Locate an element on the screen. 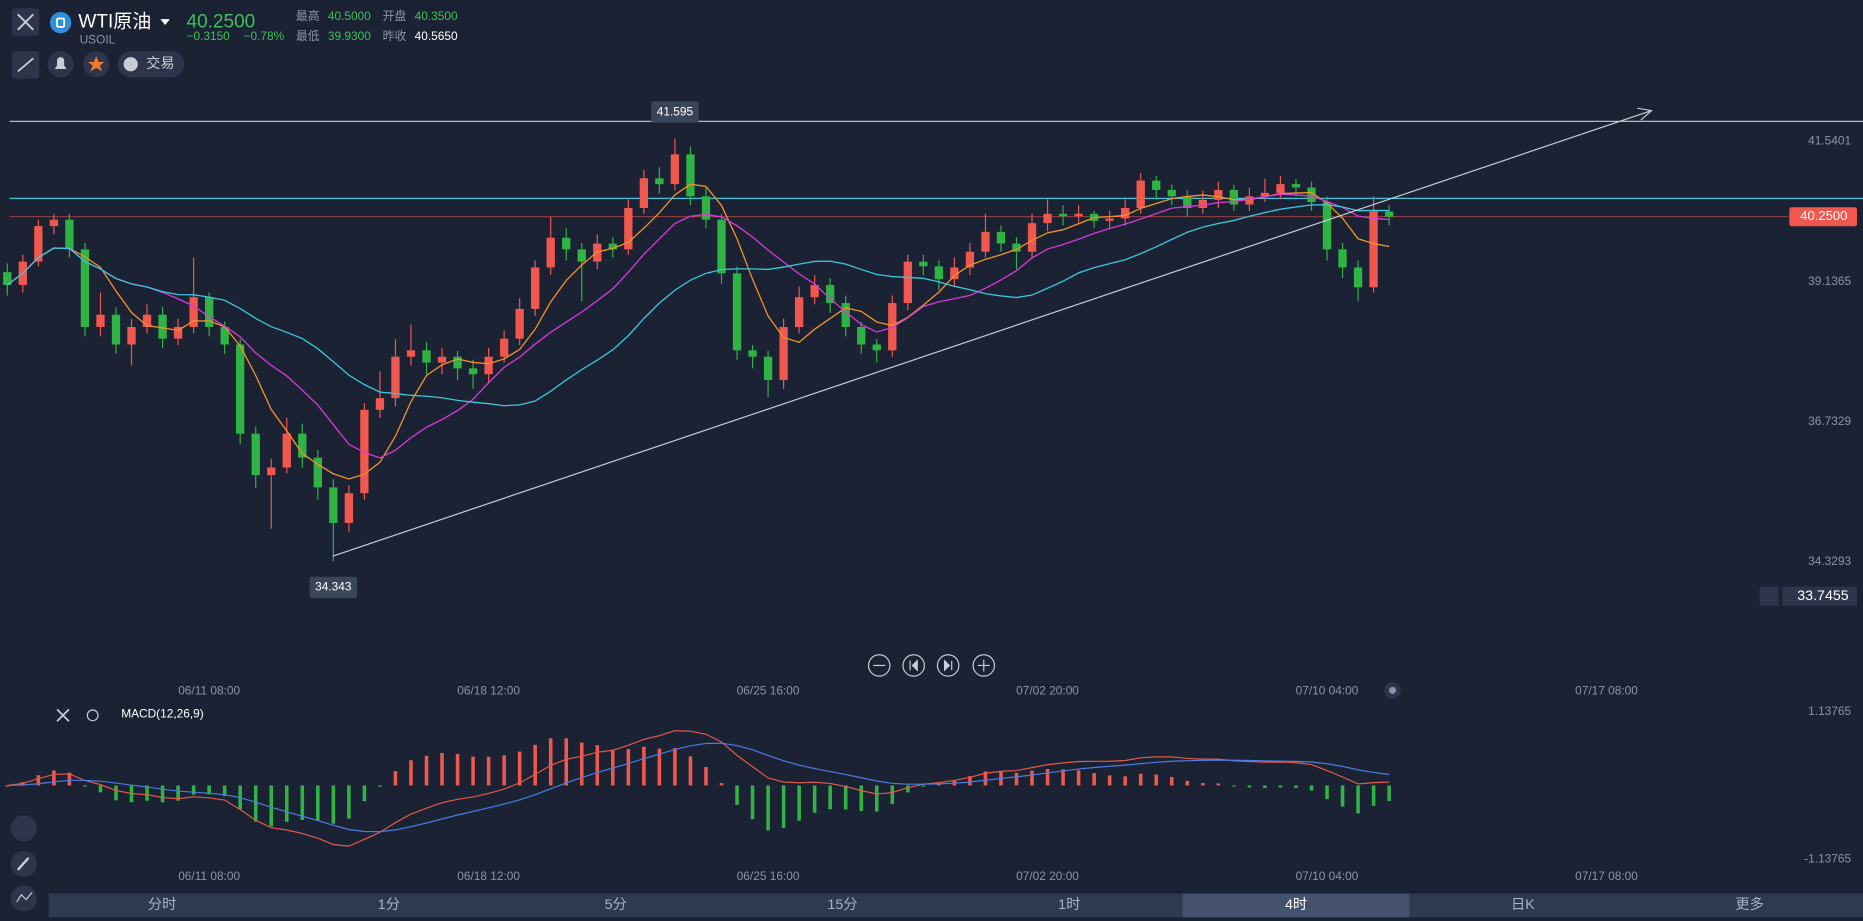 The width and height of the screenshot is (1863, 921). period-tabs: 分时 1分 5分 15分 1时 4时 日K 更多 is located at coordinates (955, 905).